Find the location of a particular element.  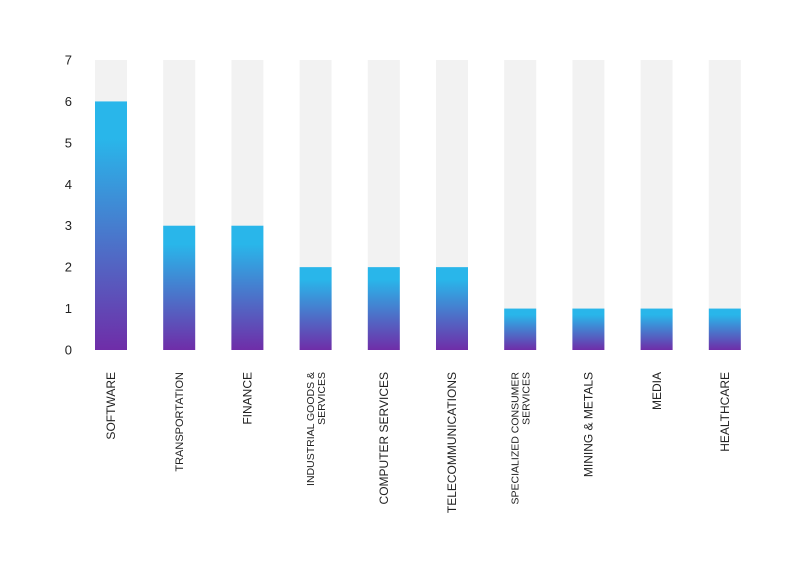

y-tick-label: 7 is located at coordinates (68, 60).